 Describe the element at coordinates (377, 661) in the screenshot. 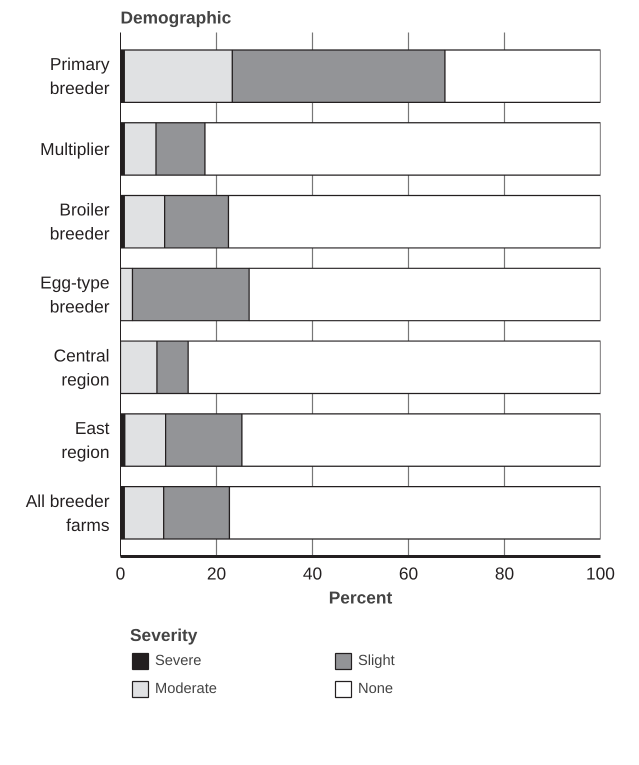

I see `legend-label: Slight` at that location.